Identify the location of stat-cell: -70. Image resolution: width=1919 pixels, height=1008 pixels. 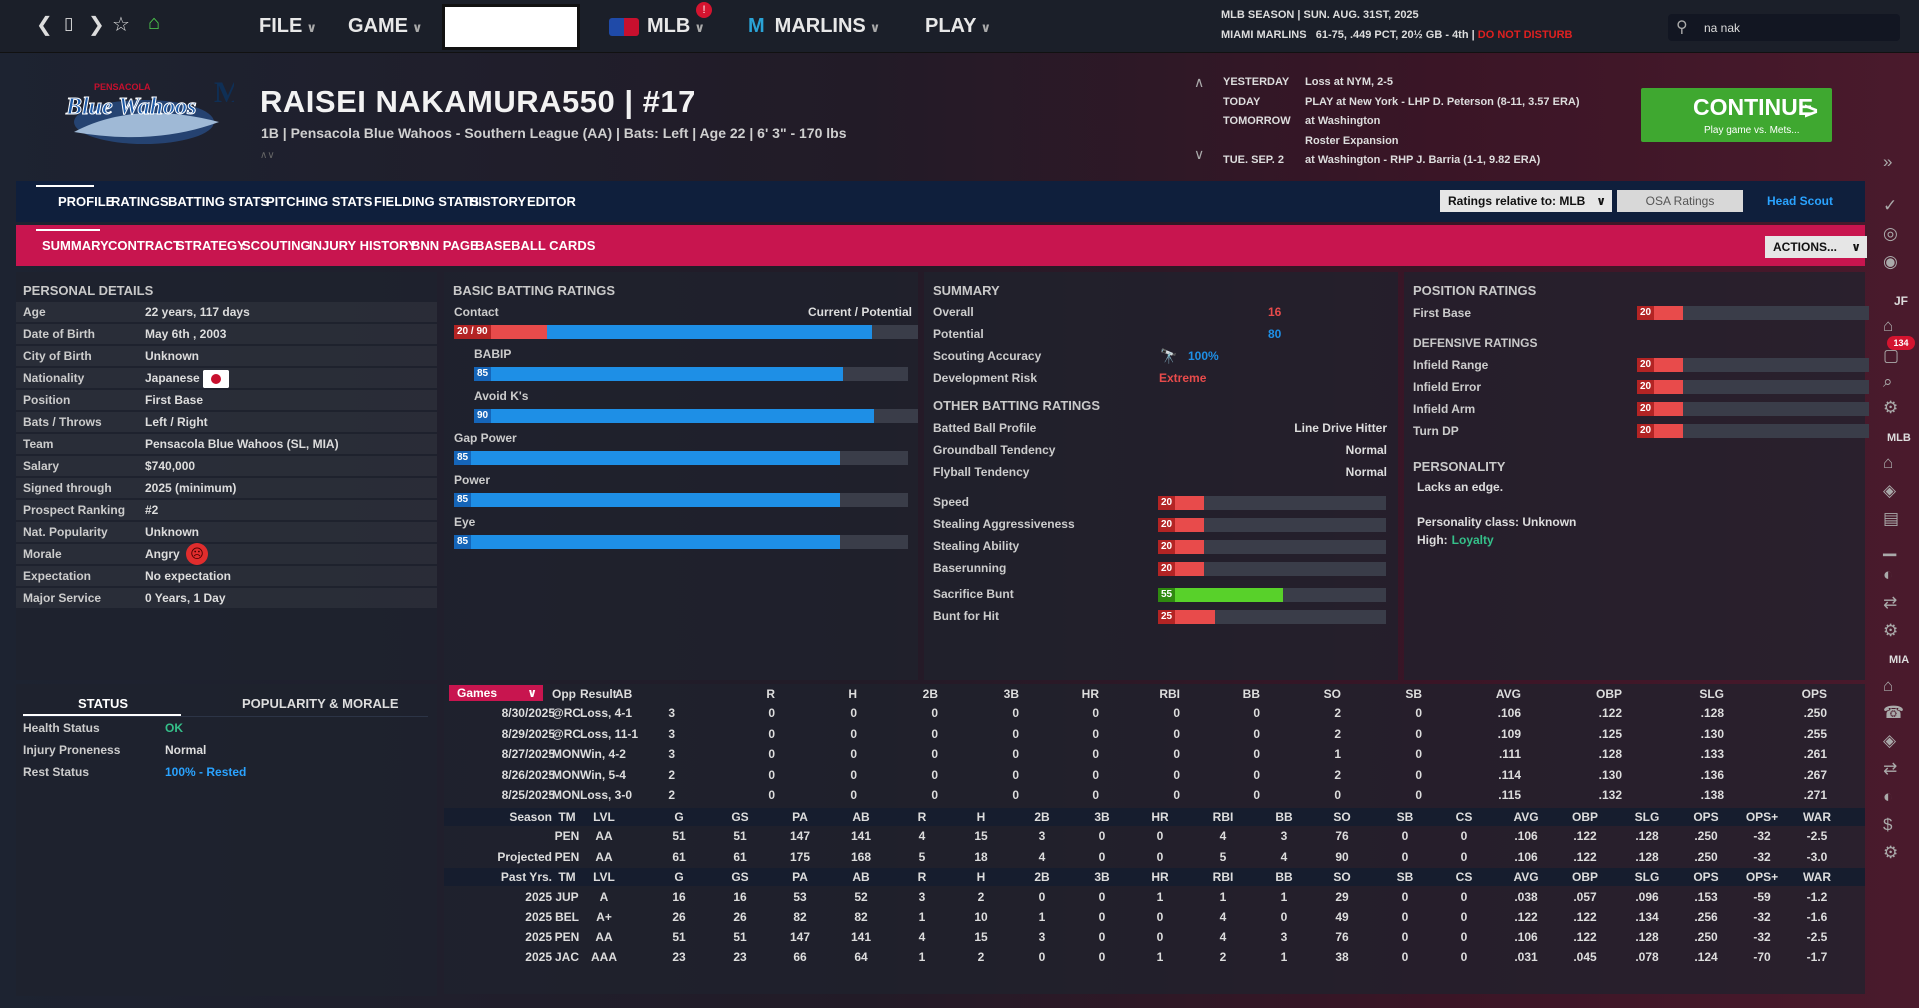
(1762, 957).